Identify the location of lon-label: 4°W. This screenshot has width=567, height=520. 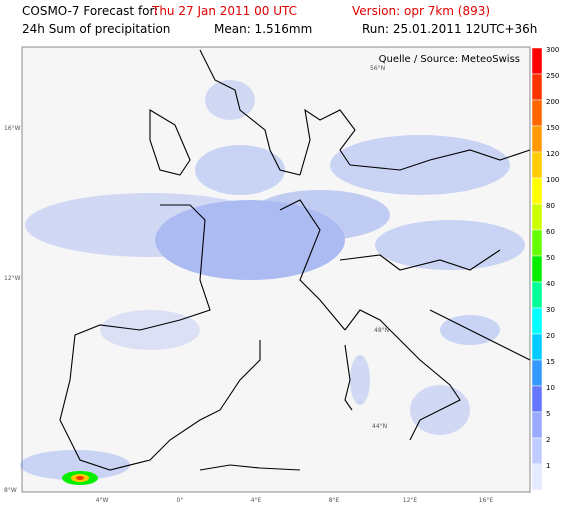
(102, 500).